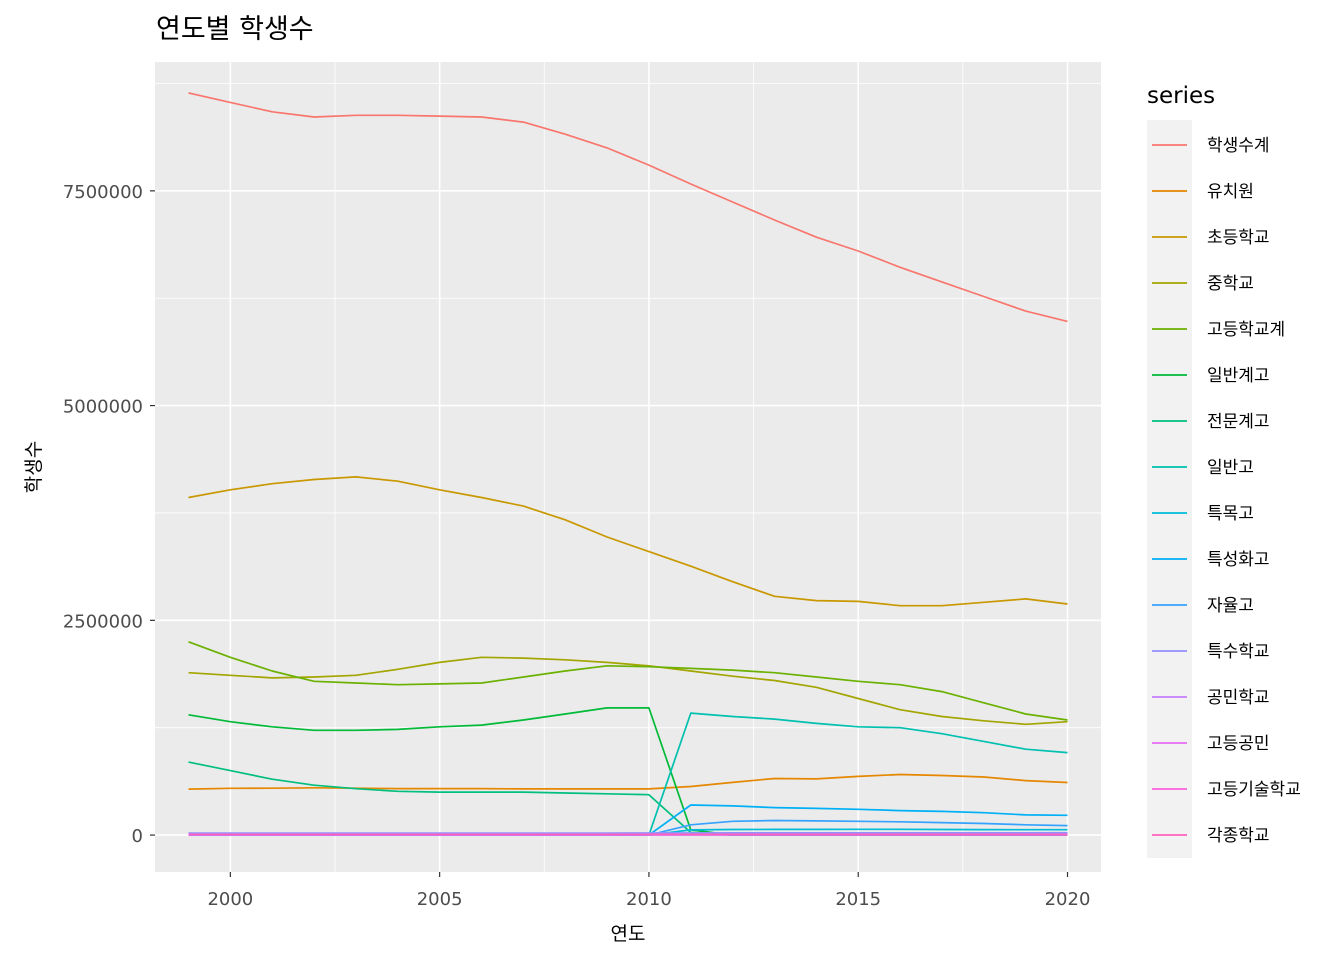  I want to click on legend-label: 고등공민, so click(1238, 744).